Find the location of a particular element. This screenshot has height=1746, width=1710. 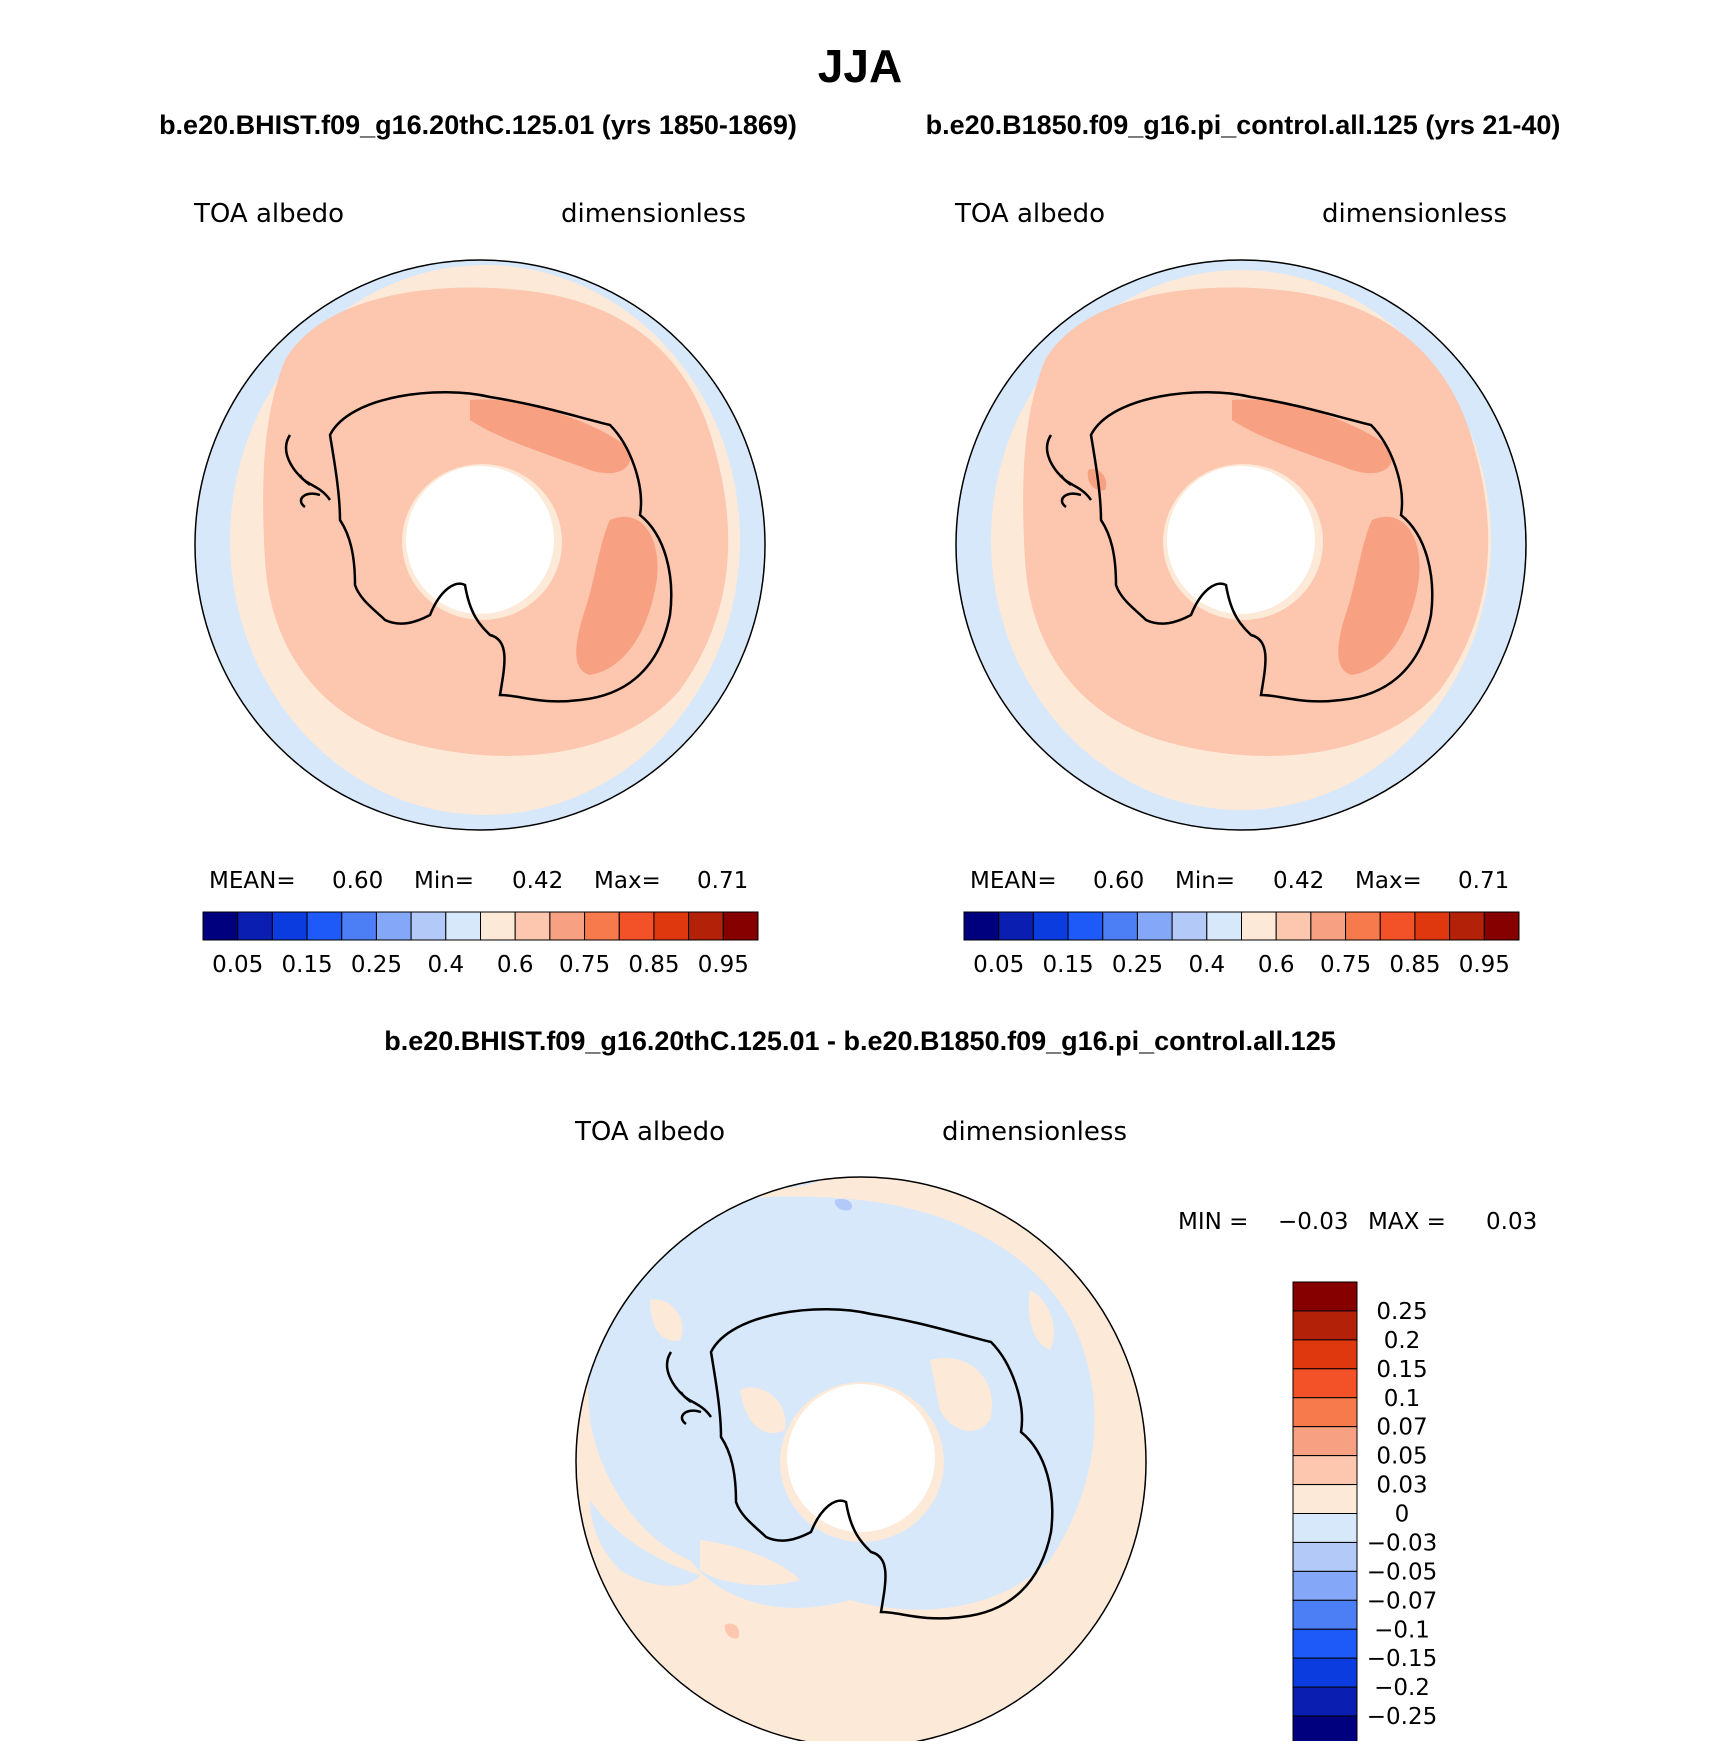

bottom-minmax: MIN = −0.03 MAX = 0.03 is located at coordinates (1357, 1222).